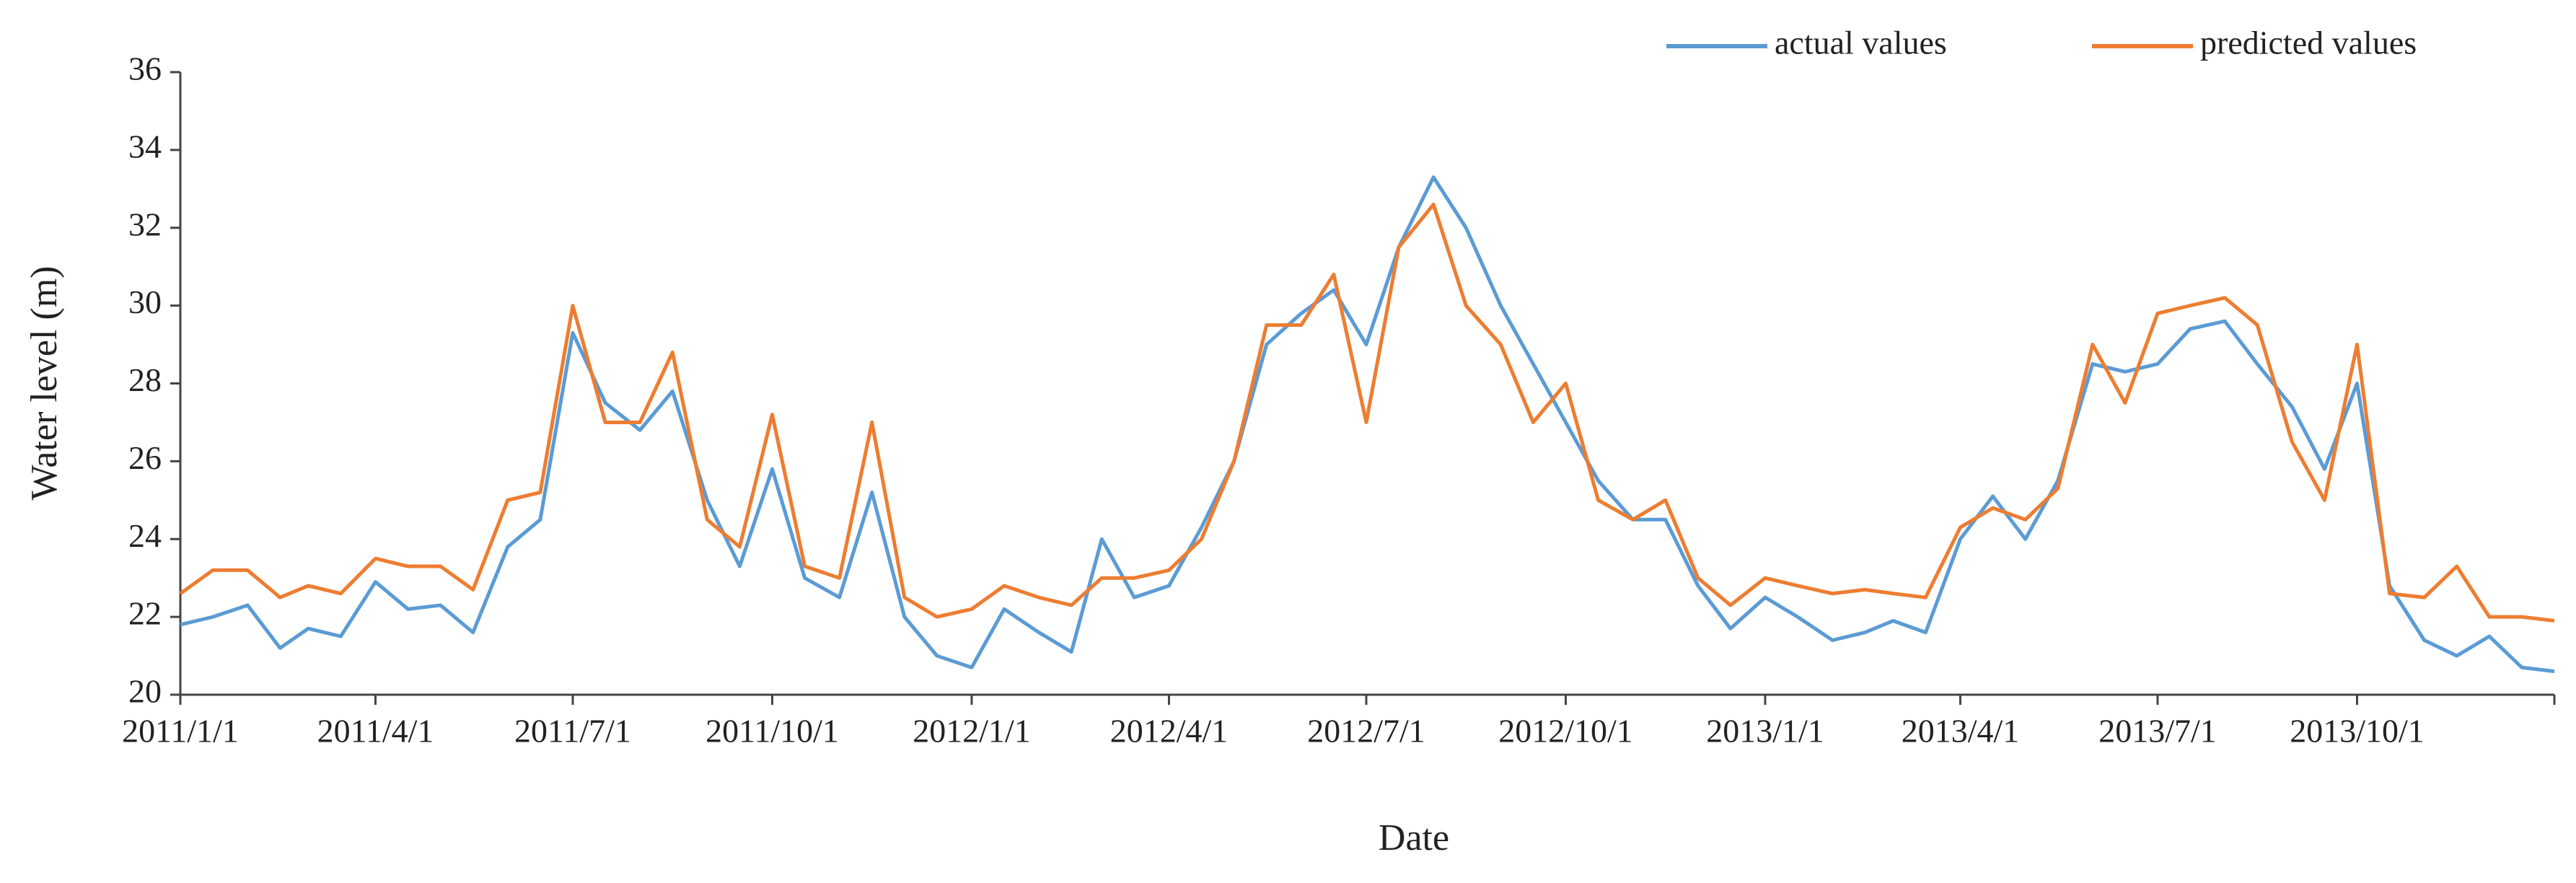 The width and height of the screenshot is (2576, 883). What do you see at coordinates (1169, 731) in the screenshot?
I see `x-tick-label: 2012/4/1` at bounding box center [1169, 731].